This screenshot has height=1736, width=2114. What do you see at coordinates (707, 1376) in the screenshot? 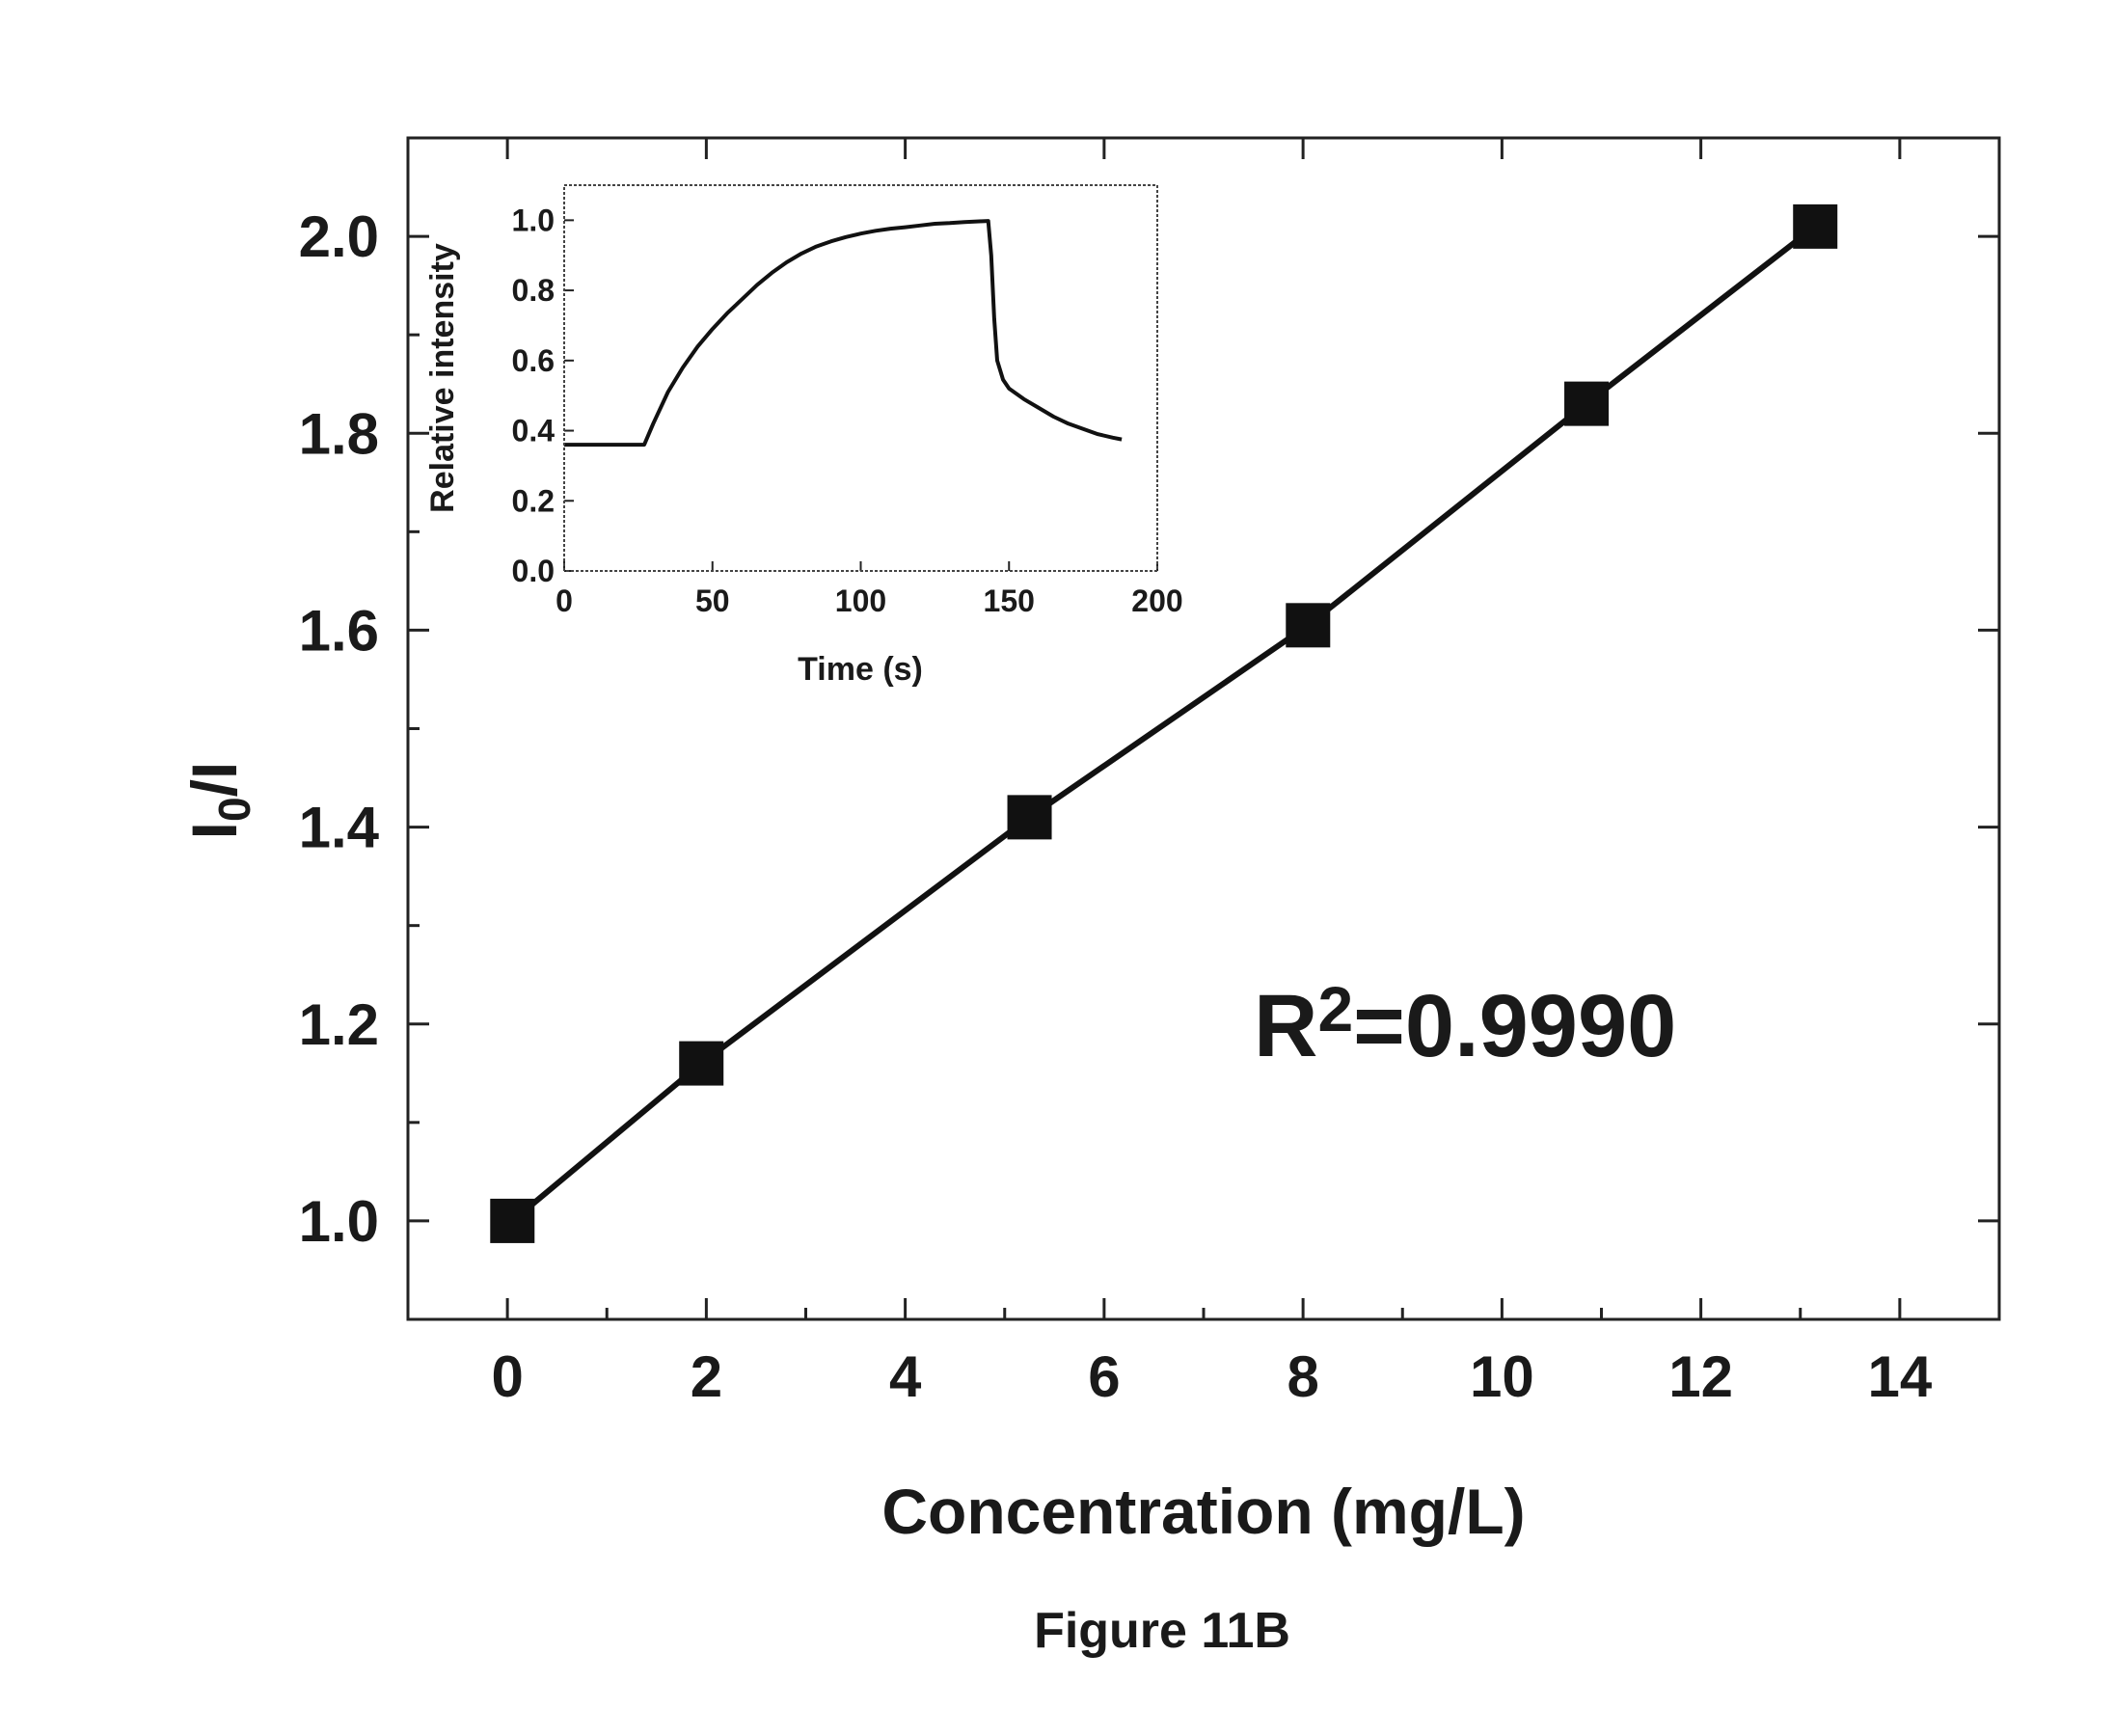
I see `x-tick-label: 2` at bounding box center [707, 1376].